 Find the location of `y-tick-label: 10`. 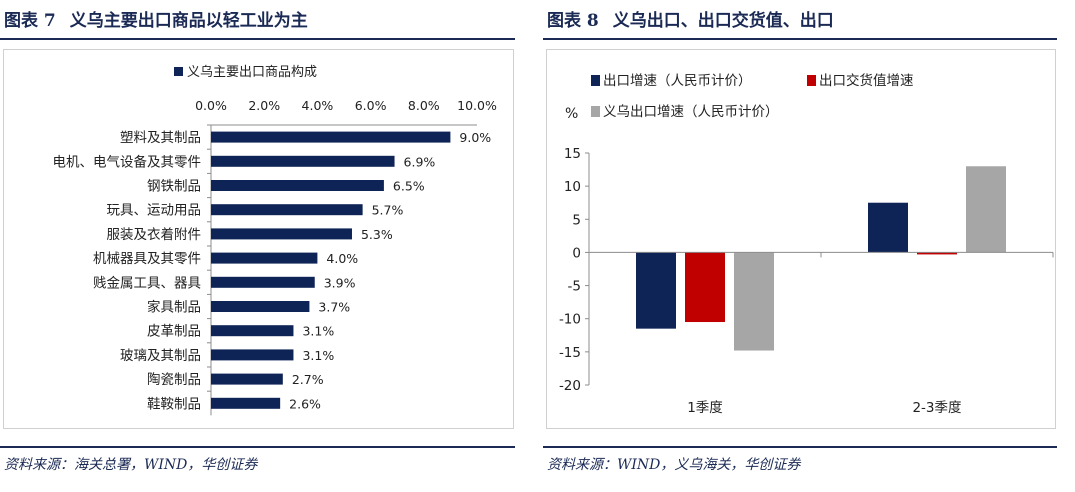

y-tick-label: 10 is located at coordinates (572, 187).